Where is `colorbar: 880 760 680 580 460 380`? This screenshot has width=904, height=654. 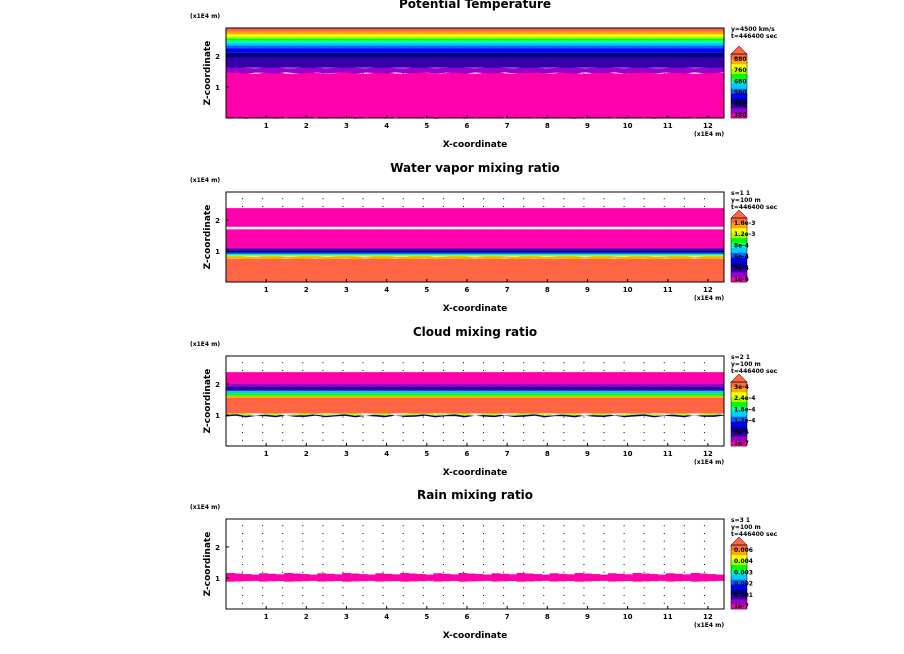
colorbar: 880 760 680 580 460 380 is located at coordinates (739, 82).